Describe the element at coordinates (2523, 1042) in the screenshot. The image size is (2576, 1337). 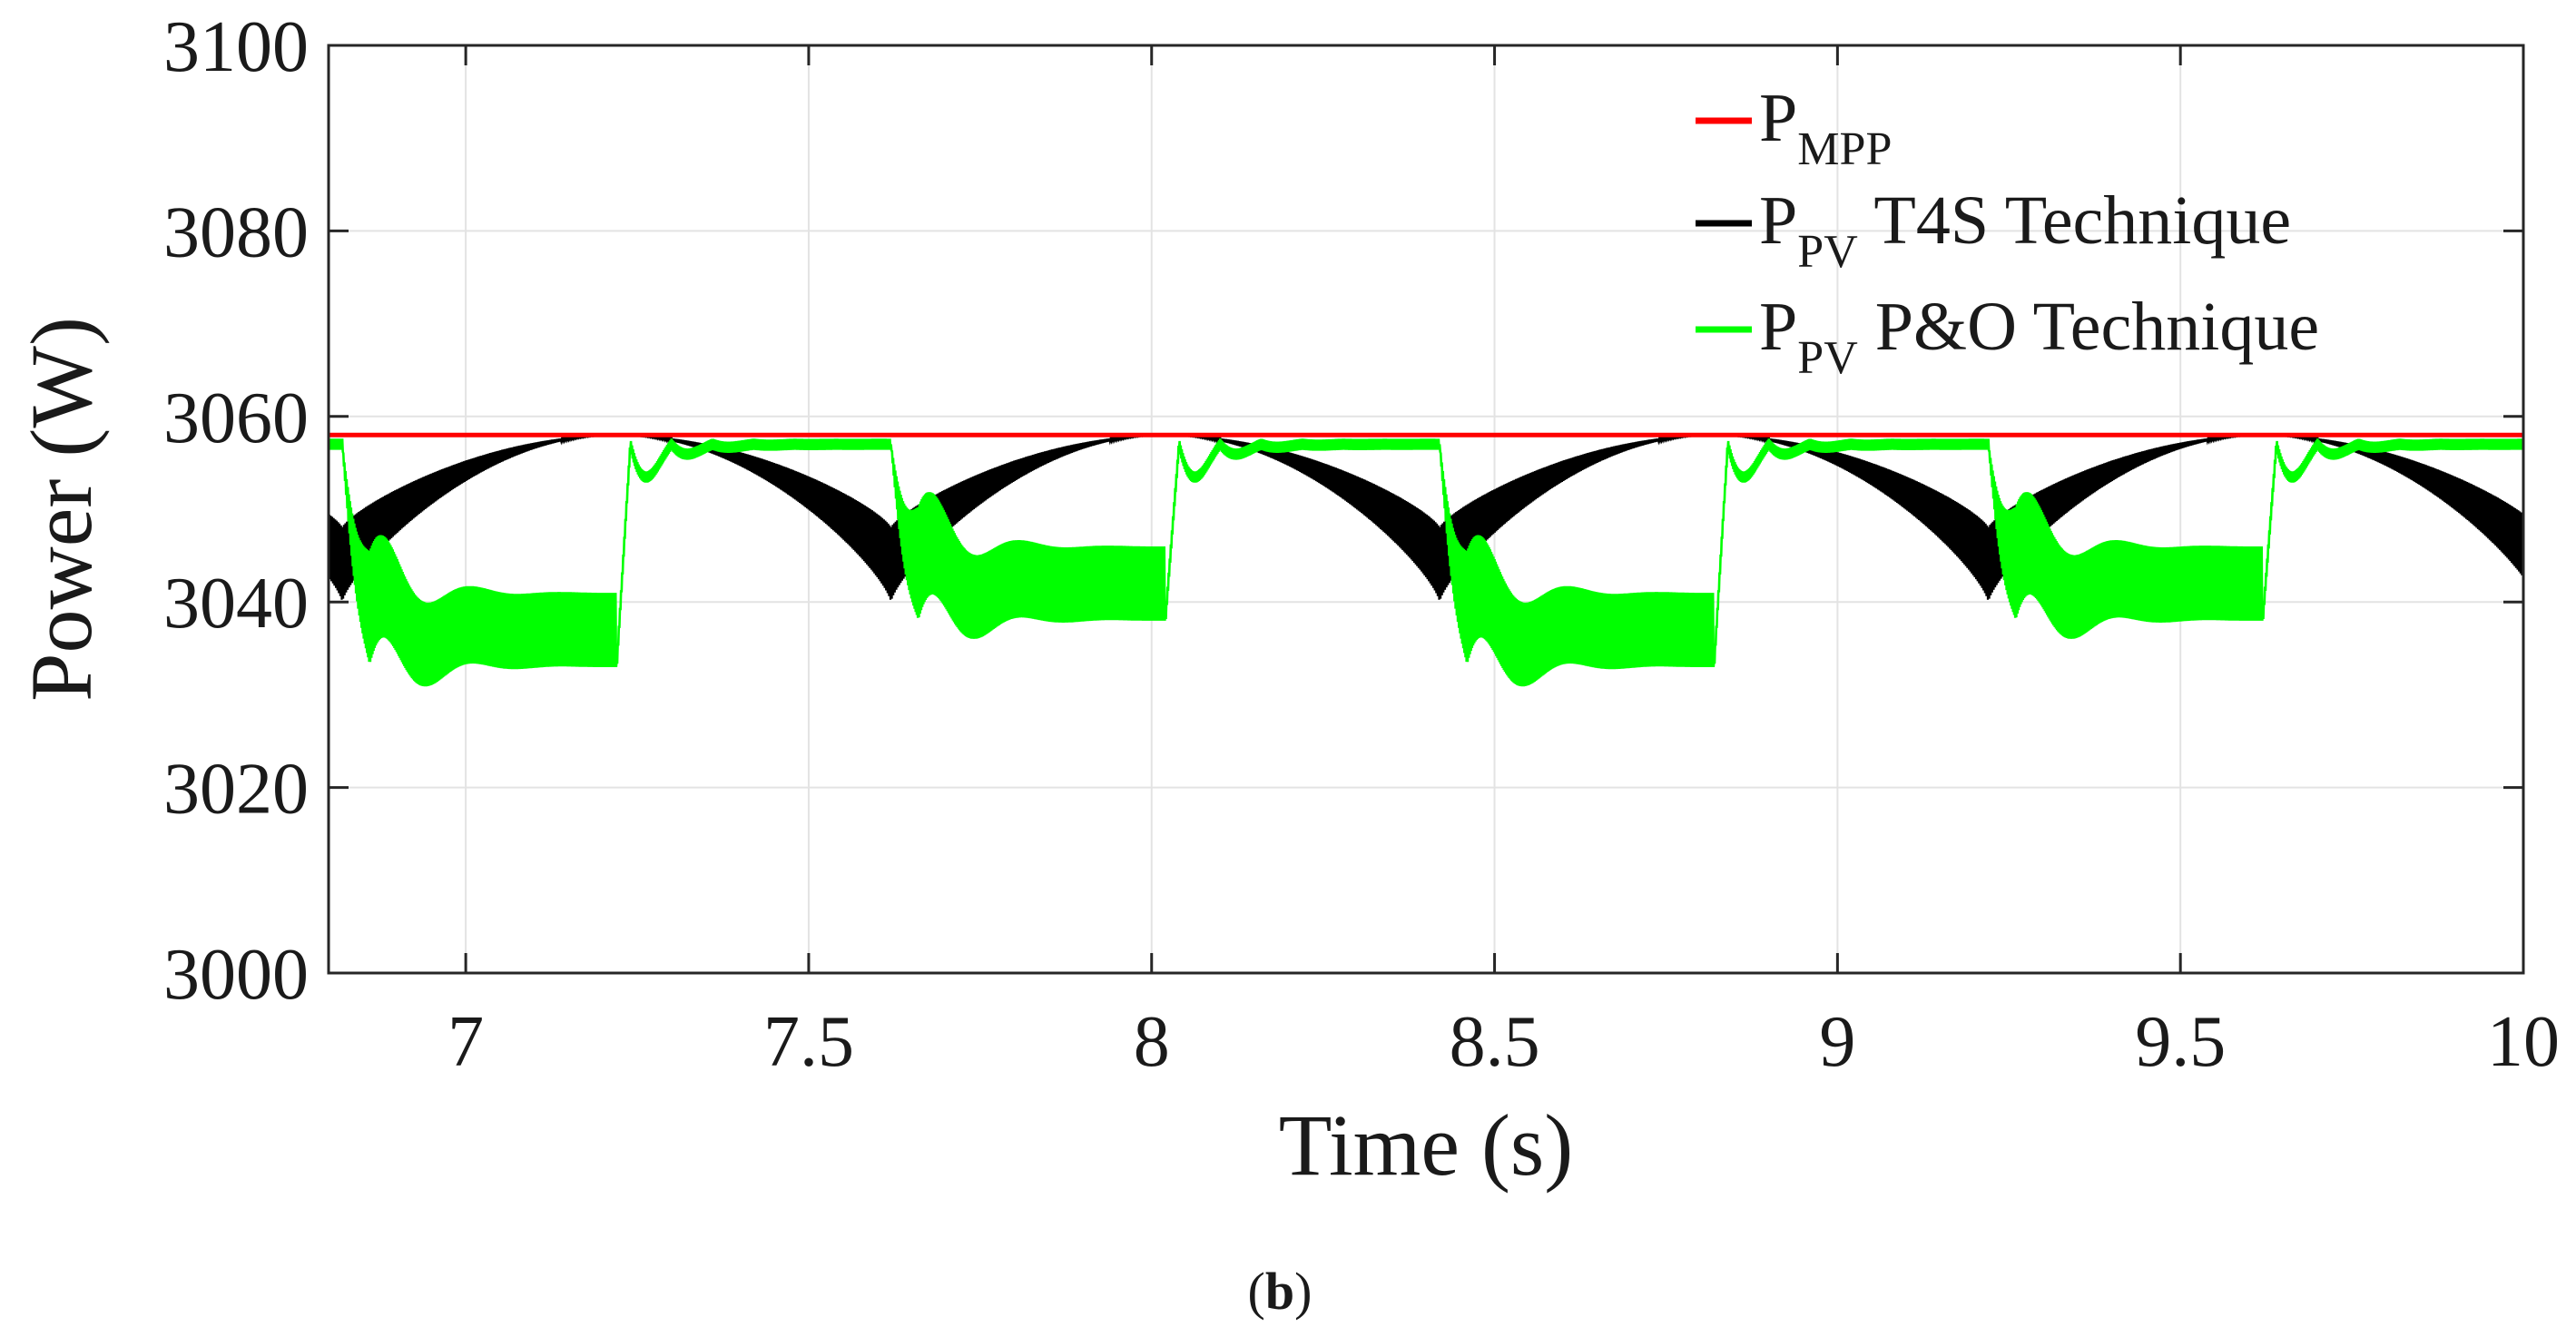
I see `x-tick-label: 10` at that location.